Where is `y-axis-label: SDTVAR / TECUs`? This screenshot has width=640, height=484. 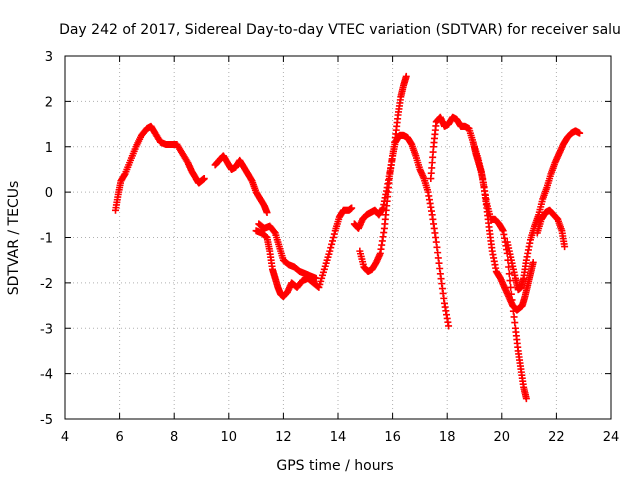
y-axis-label: SDTVAR / TECUs is located at coordinates (14, 238).